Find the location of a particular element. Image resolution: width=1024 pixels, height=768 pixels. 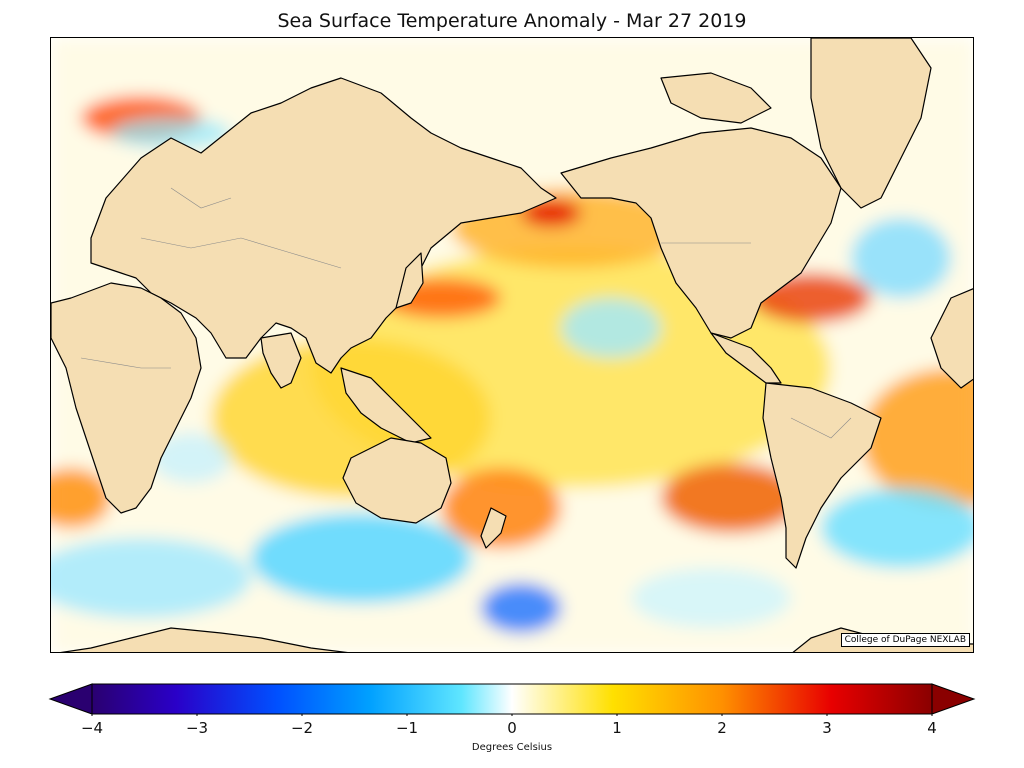

landmass-india is located at coordinates (281, 360).